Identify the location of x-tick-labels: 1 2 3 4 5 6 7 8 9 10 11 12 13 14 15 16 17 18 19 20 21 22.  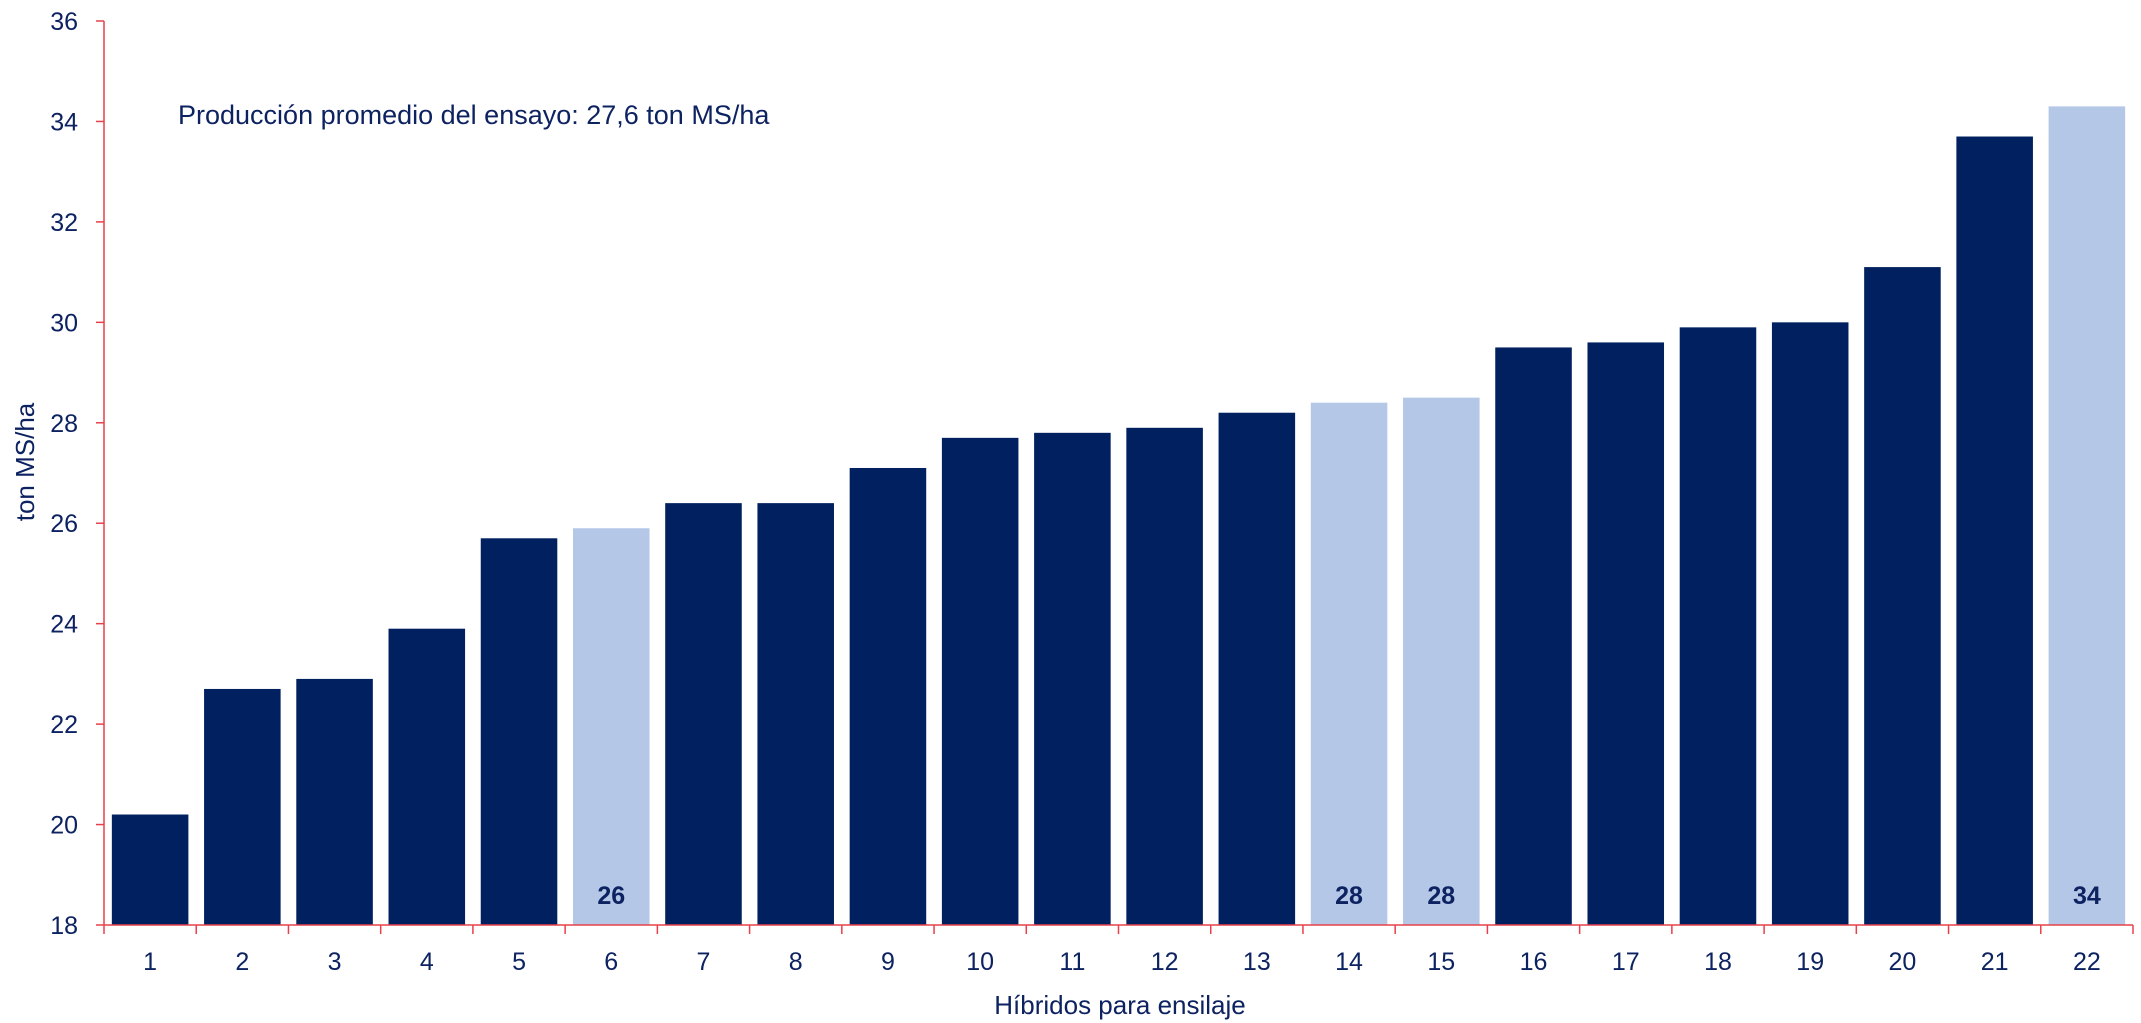
(1122, 962).